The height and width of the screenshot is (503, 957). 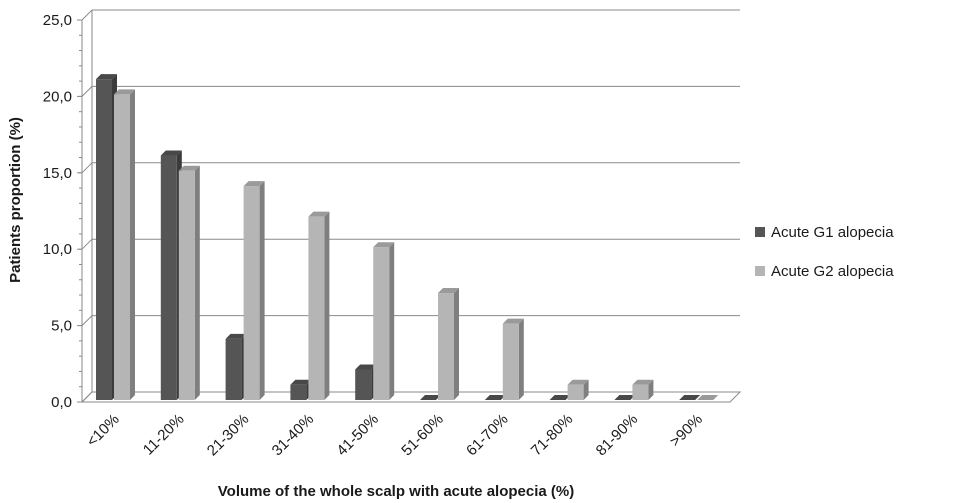 I want to click on y-axis-title: Patients proportion (%), so click(x=15, y=200).